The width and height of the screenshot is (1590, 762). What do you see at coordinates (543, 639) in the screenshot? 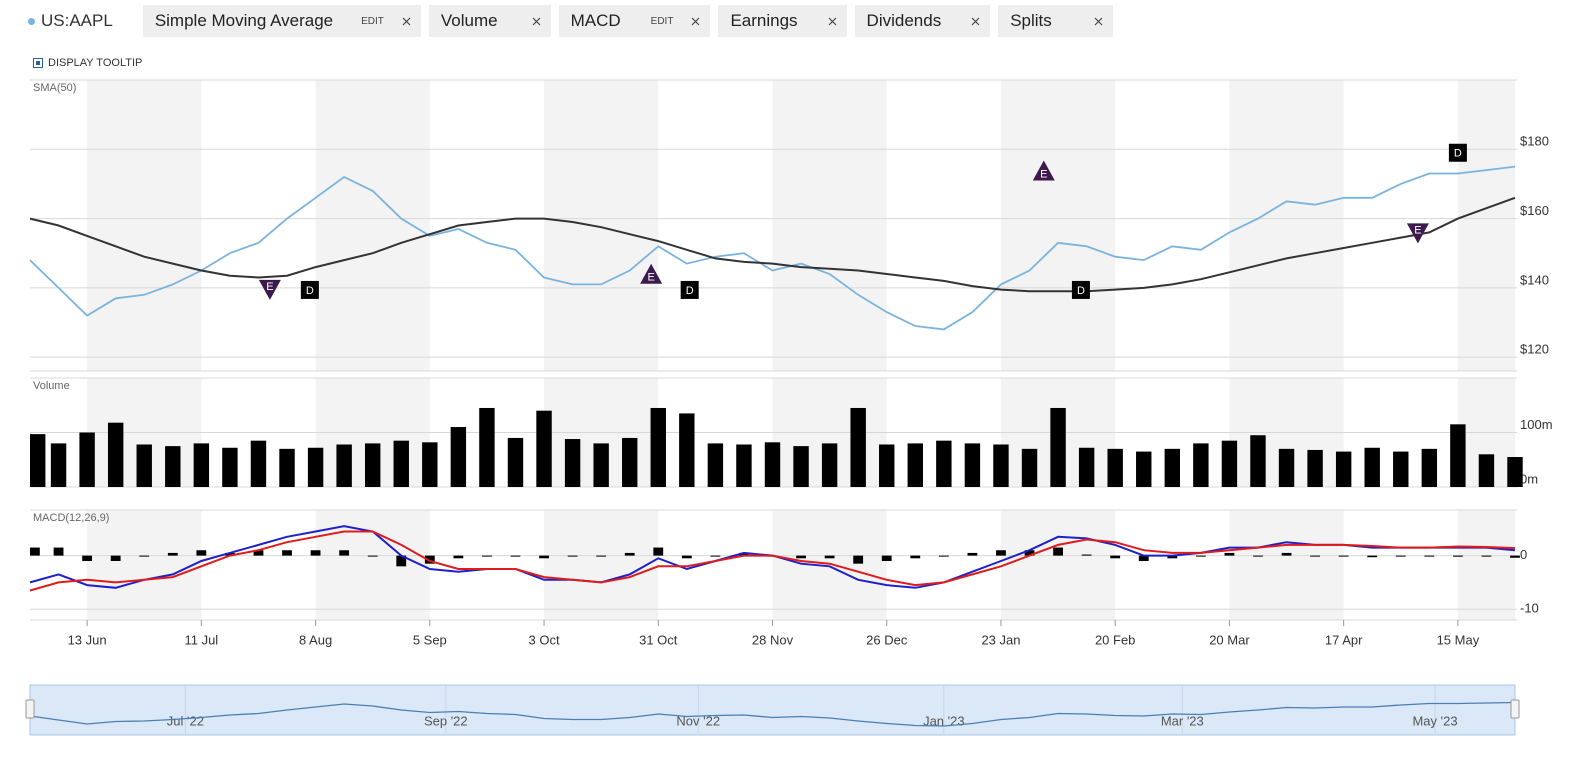
I see `x-tick-label: 3 Oct` at bounding box center [543, 639].